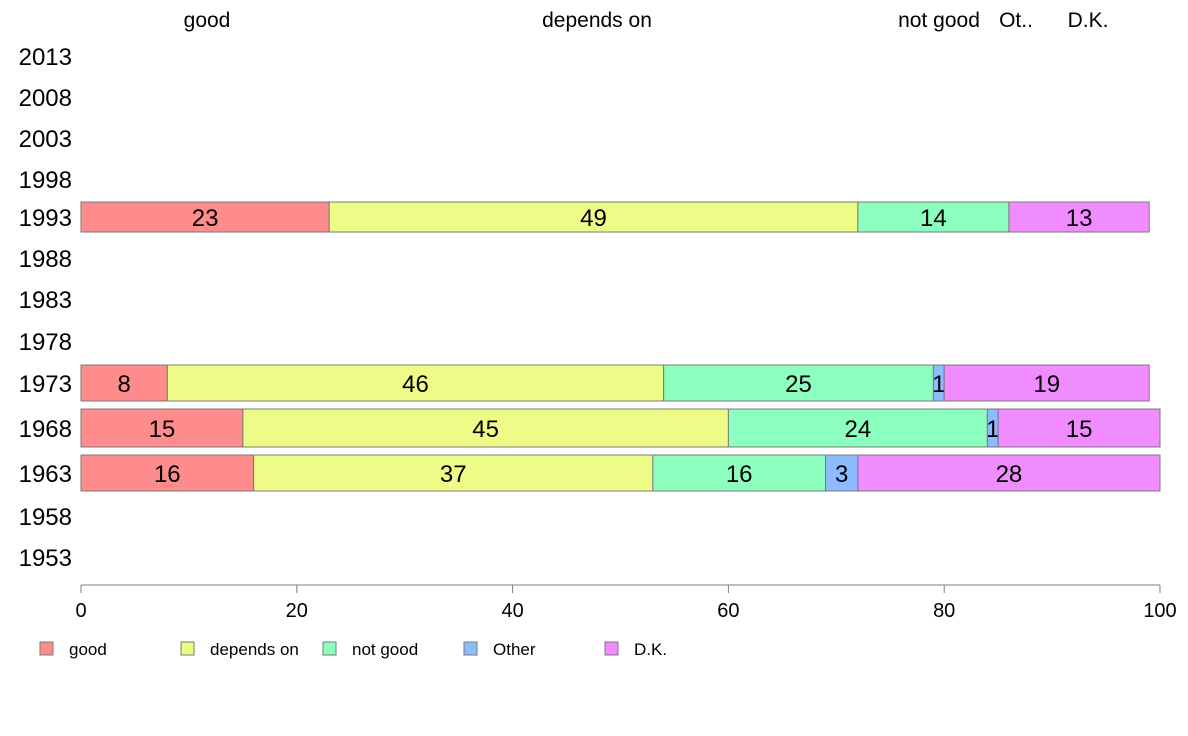 The width and height of the screenshot is (1188, 736). I want to click on bar-value-label: 46, so click(415, 384).